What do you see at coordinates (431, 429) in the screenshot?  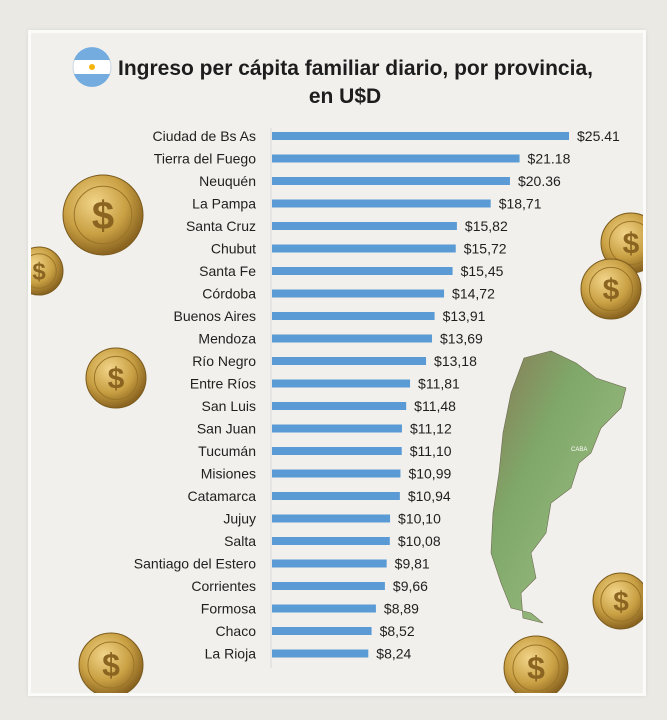 I see `data-label: $11,12` at bounding box center [431, 429].